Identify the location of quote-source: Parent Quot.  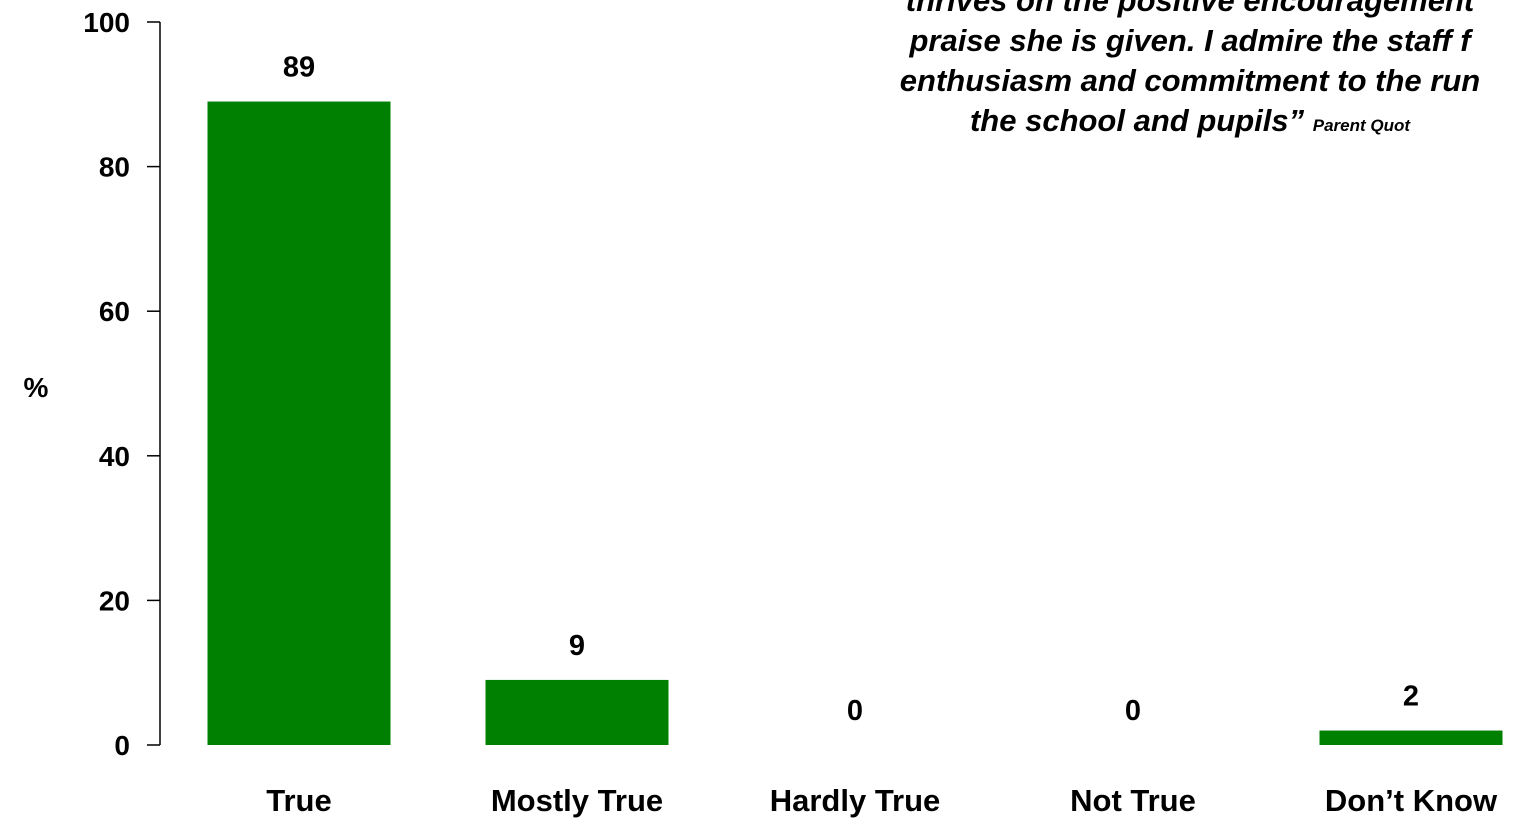
(1361, 125).